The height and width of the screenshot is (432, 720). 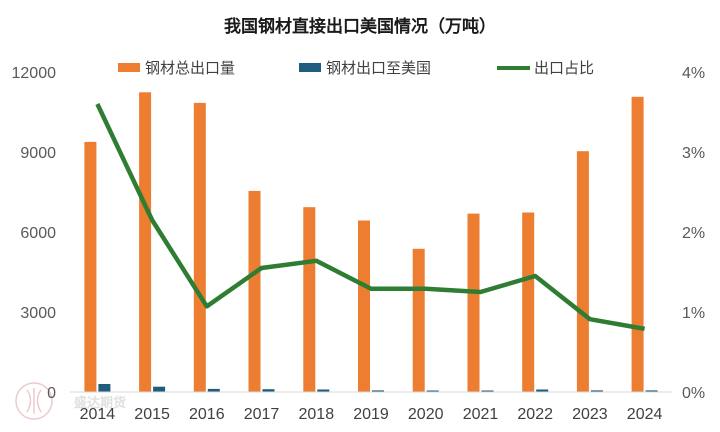 What do you see at coordinates (51, 393) in the screenshot?
I see `y-left-tick-0: 0` at bounding box center [51, 393].